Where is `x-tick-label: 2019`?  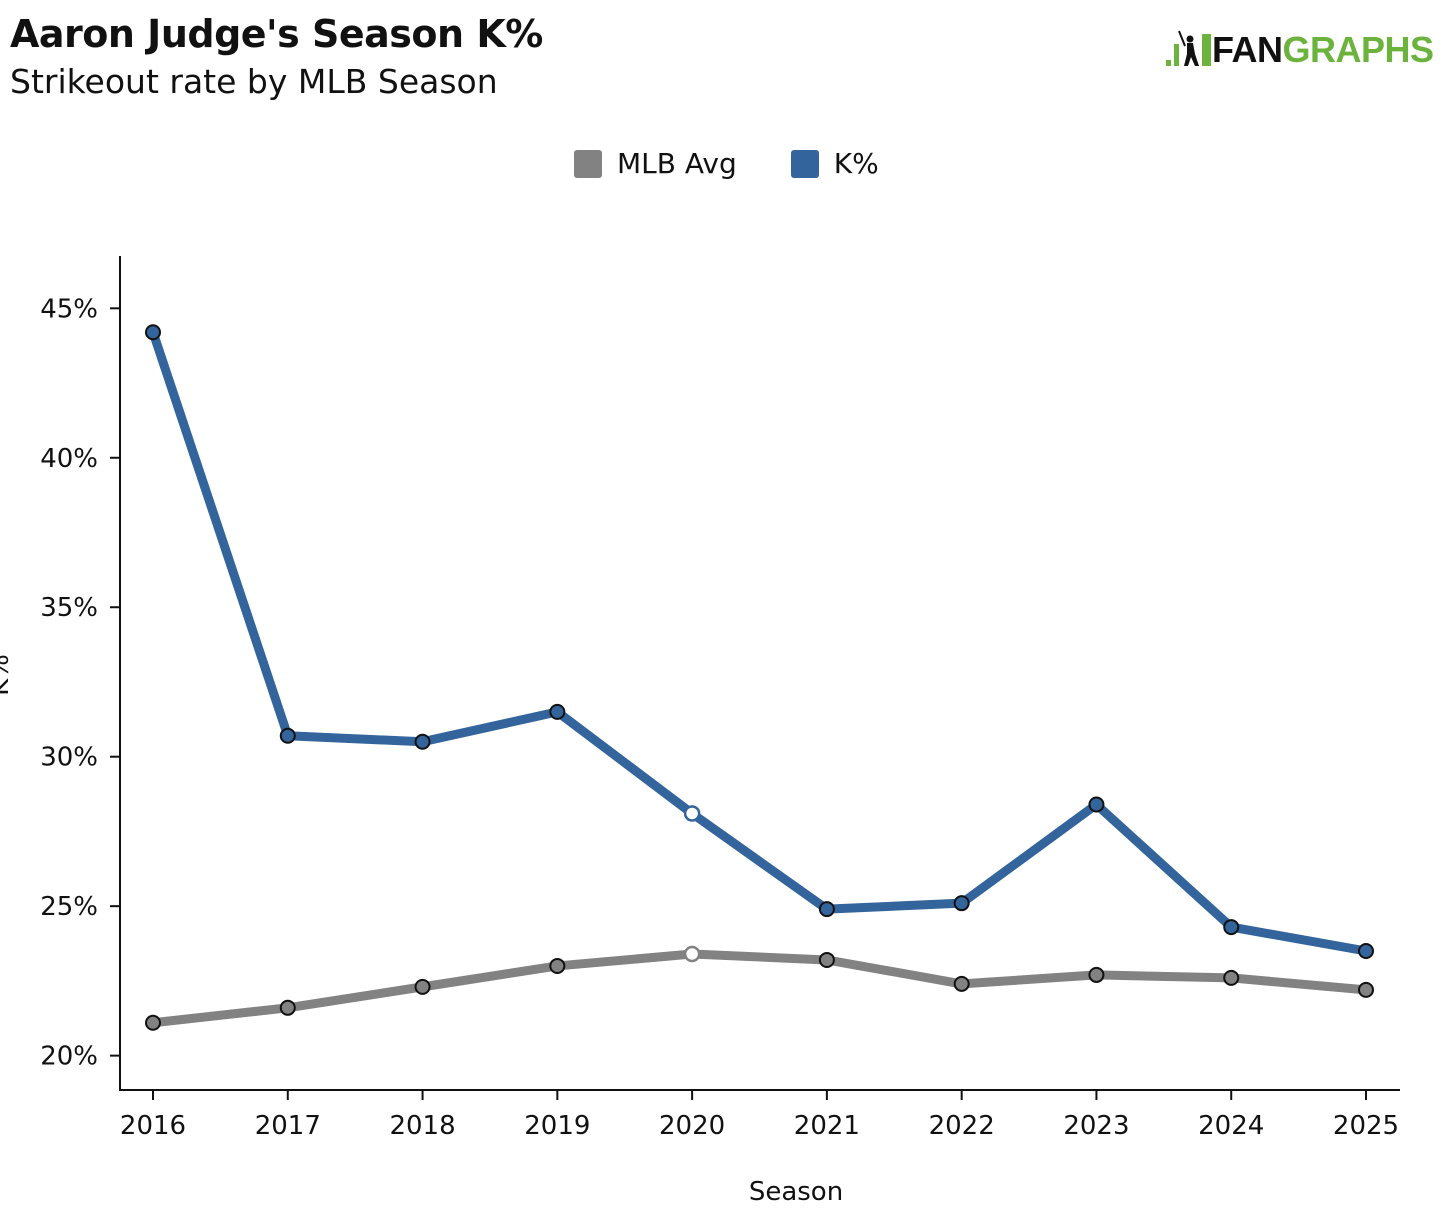 x-tick-label: 2019 is located at coordinates (557, 1126).